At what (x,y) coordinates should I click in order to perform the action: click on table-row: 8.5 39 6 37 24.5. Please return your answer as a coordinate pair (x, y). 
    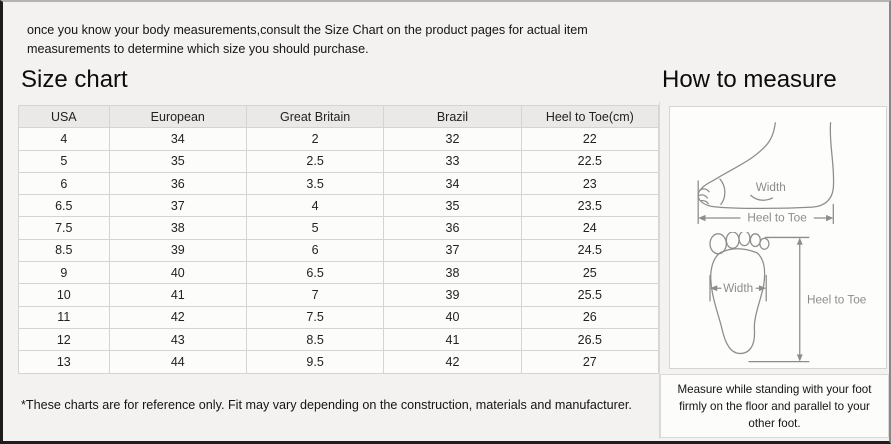
    Looking at the image, I should click on (339, 250).